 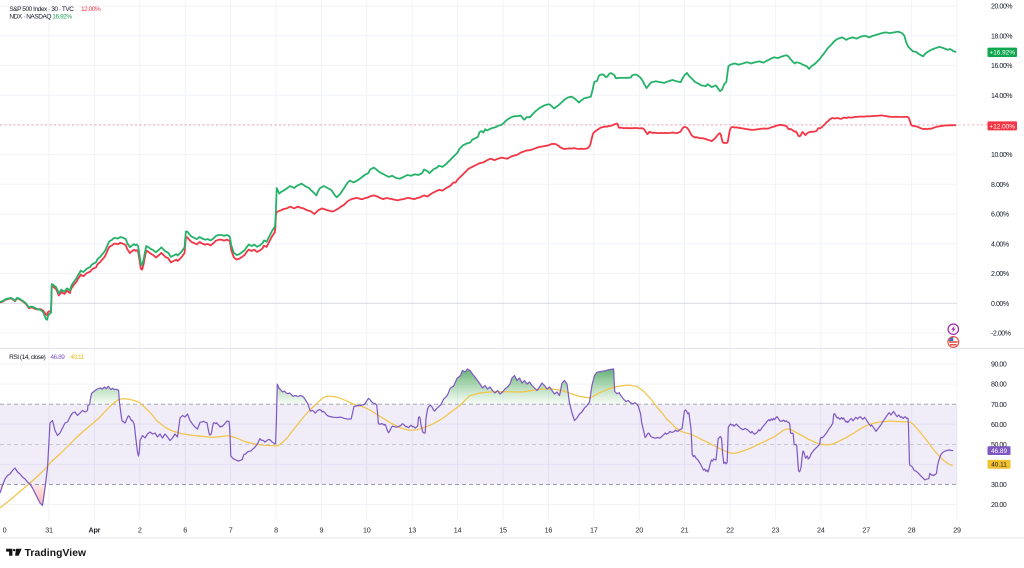 I want to click on svg-text: 12.00%, so click(x=91, y=9).